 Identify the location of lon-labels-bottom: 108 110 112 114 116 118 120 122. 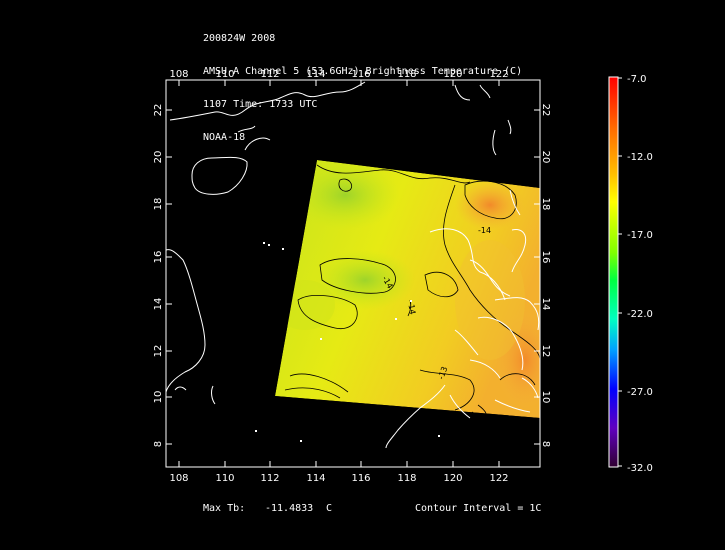
(338, 478).